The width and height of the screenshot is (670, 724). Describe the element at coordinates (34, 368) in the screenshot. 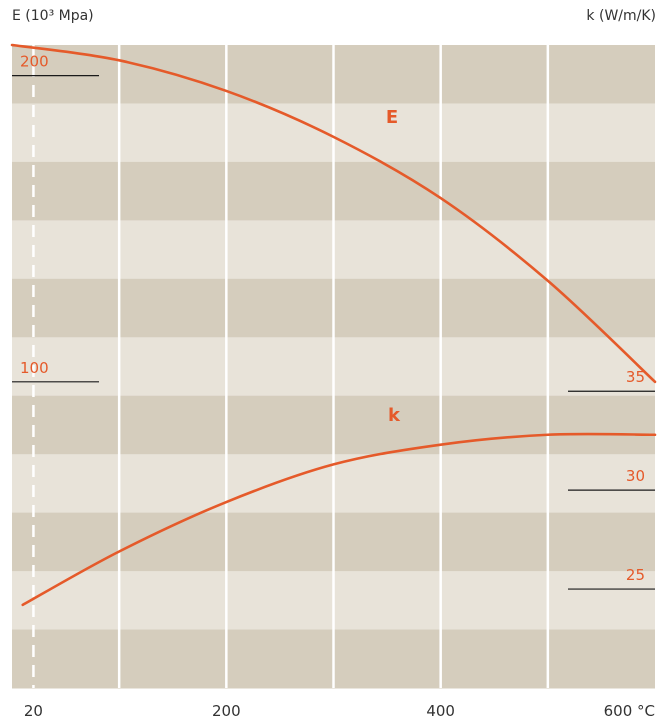

I see `y-left-tick-label: 100` at that location.